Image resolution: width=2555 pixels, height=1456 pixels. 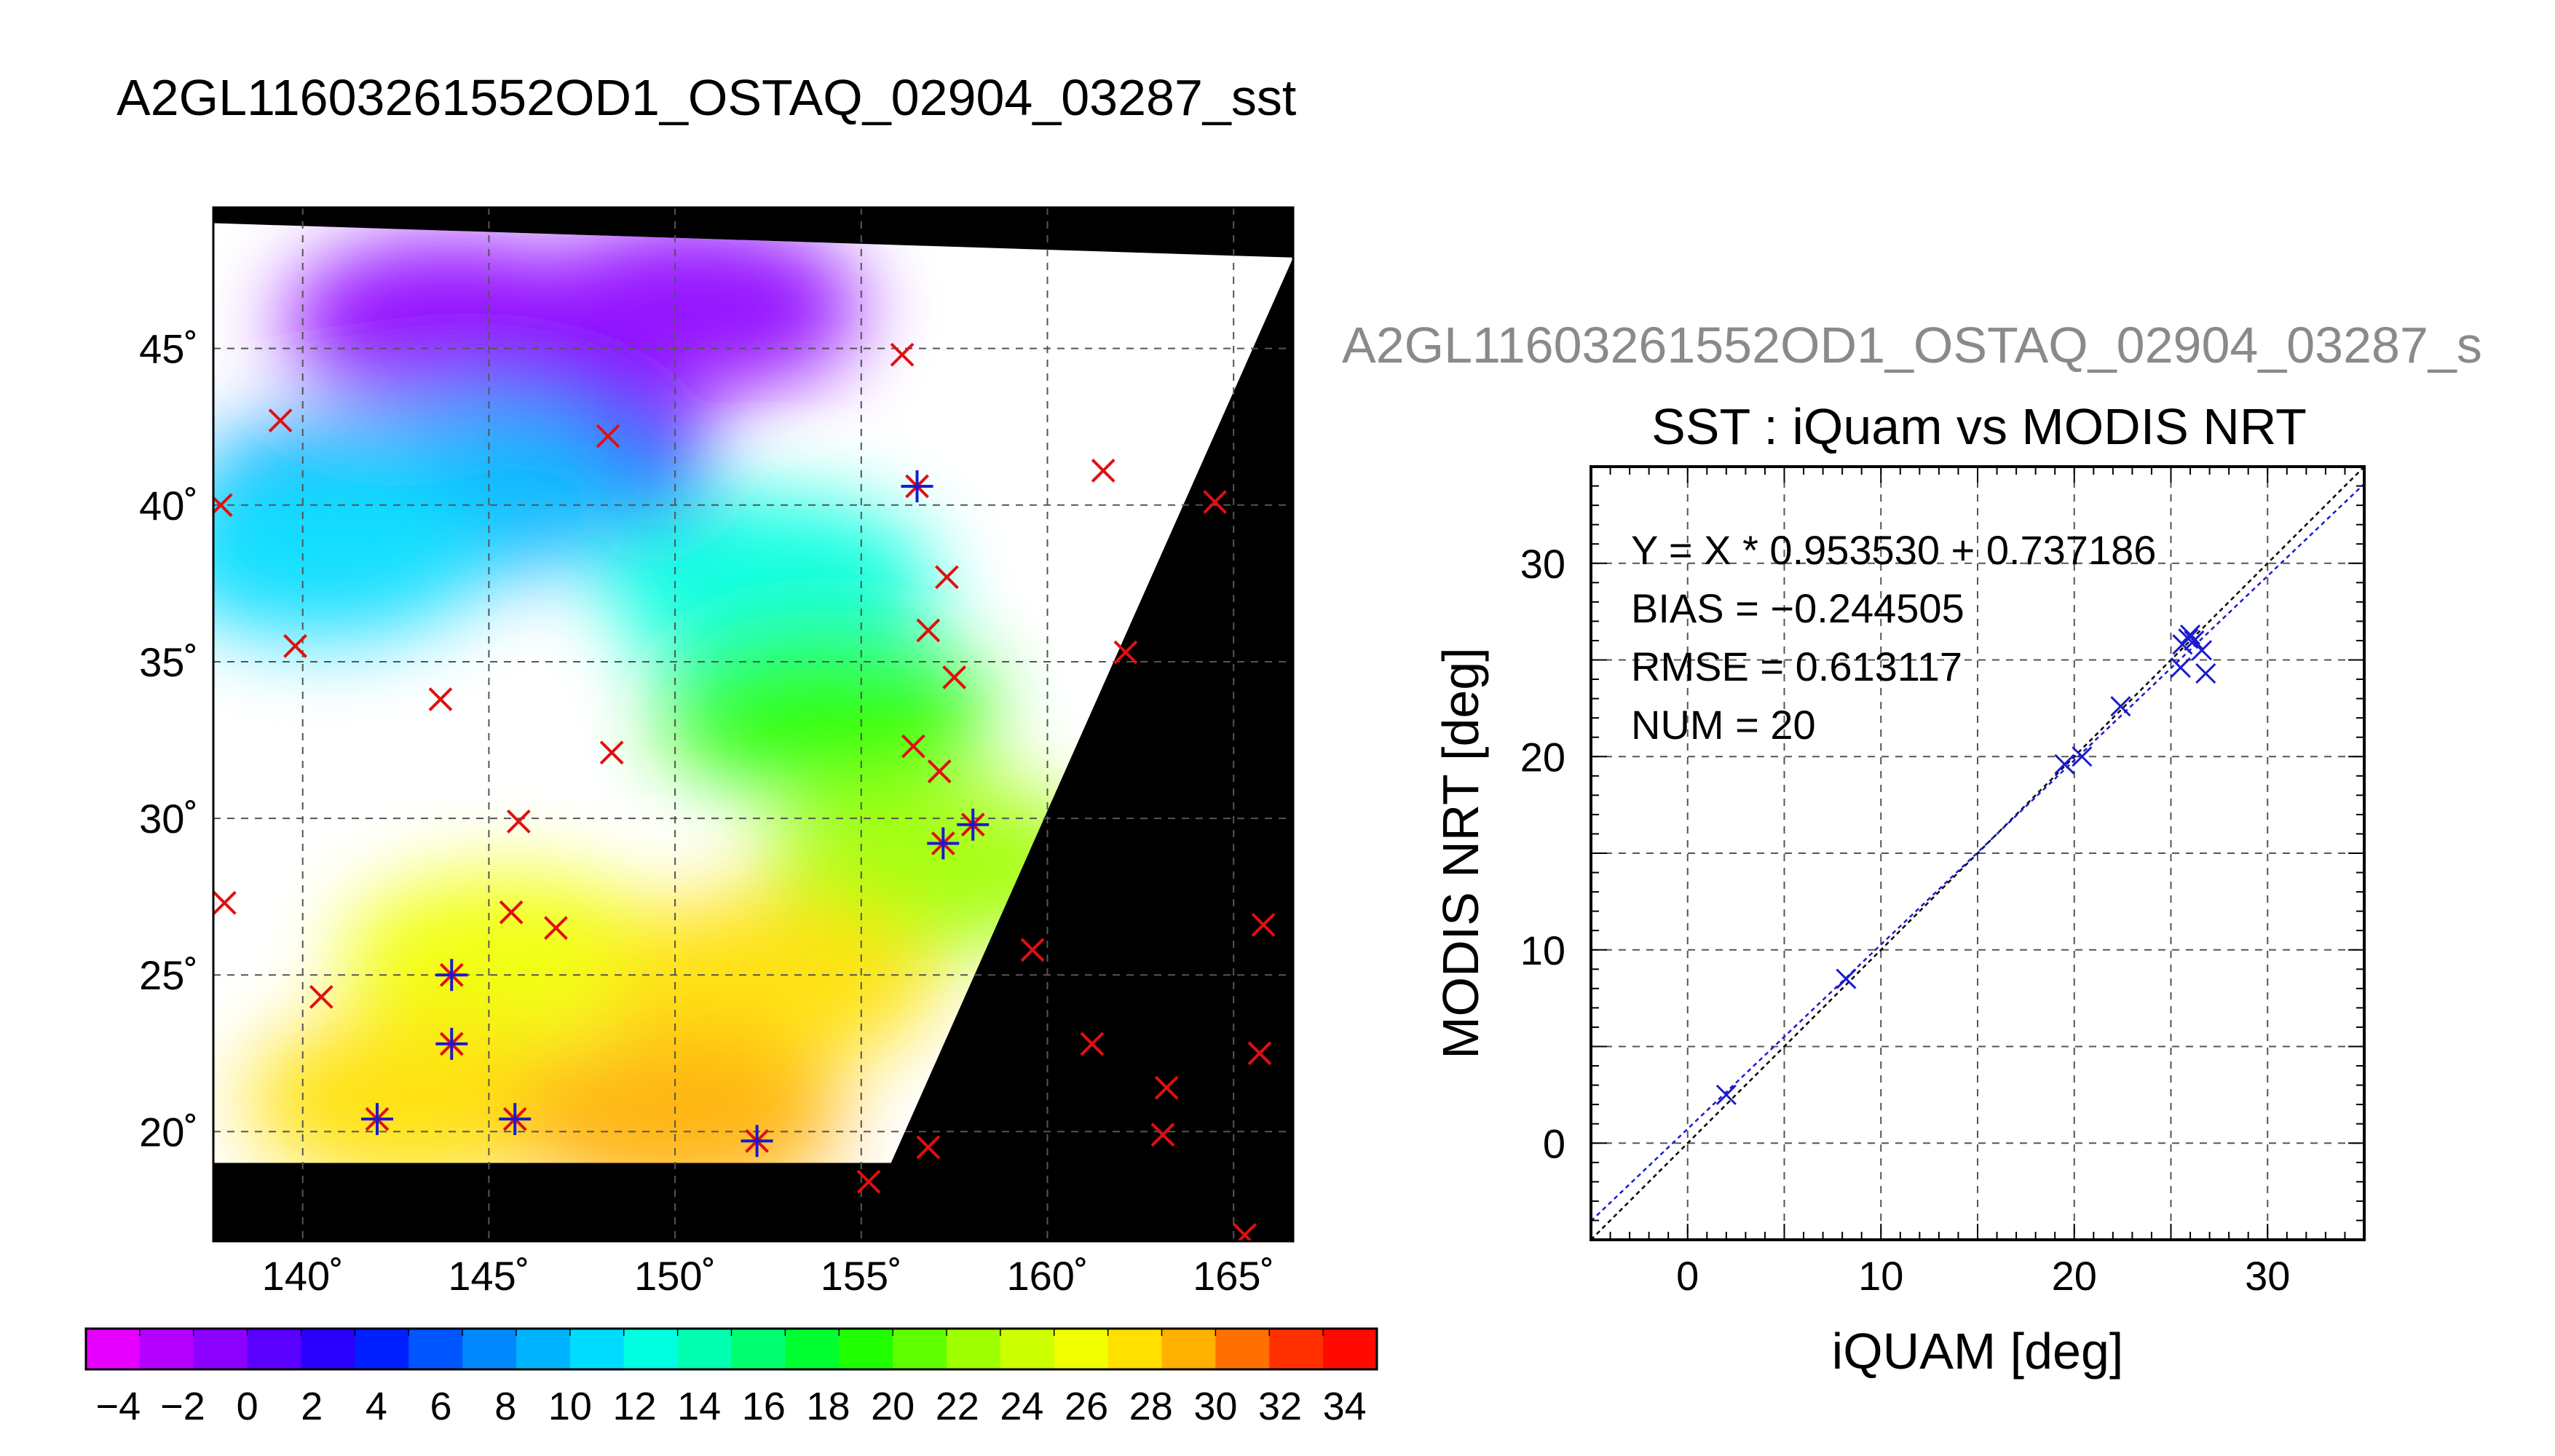 What do you see at coordinates (168, 975) in the screenshot?
I see `lat-tick-label: 25˚` at bounding box center [168, 975].